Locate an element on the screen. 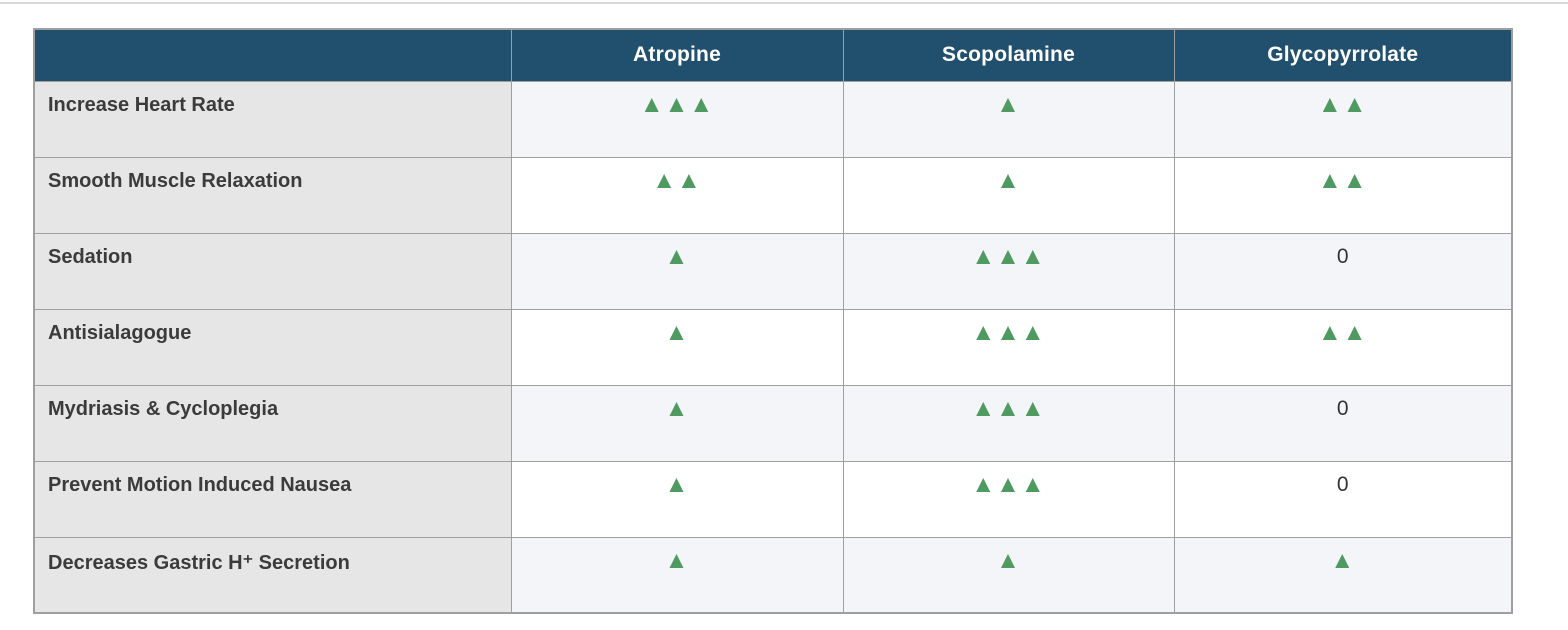 Image resolution: width=1568 pixels, height=630 pixels. row-label: Decreases Gastric H⁺ Secretion is located at coordinates (272, 575).